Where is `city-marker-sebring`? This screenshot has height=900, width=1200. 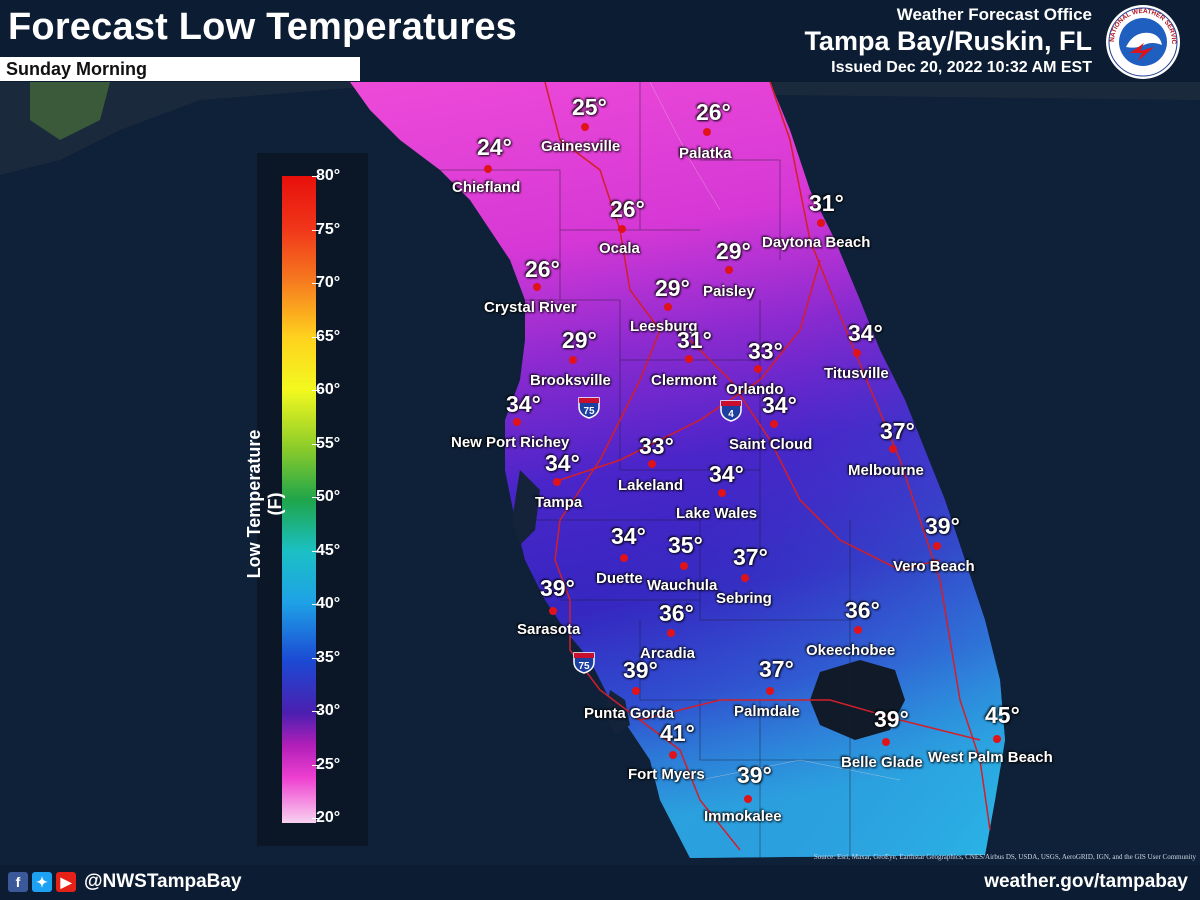
city-marker-sebring is located at coordinates (745, 578).